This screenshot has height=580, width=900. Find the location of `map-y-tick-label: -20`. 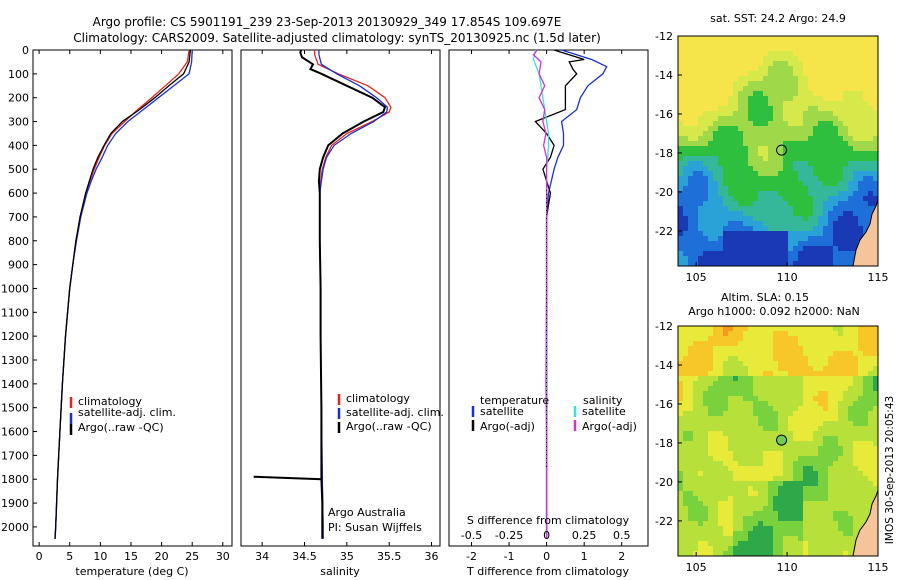

map-y-tick-label: -20 is located at coordinates (664, 482).